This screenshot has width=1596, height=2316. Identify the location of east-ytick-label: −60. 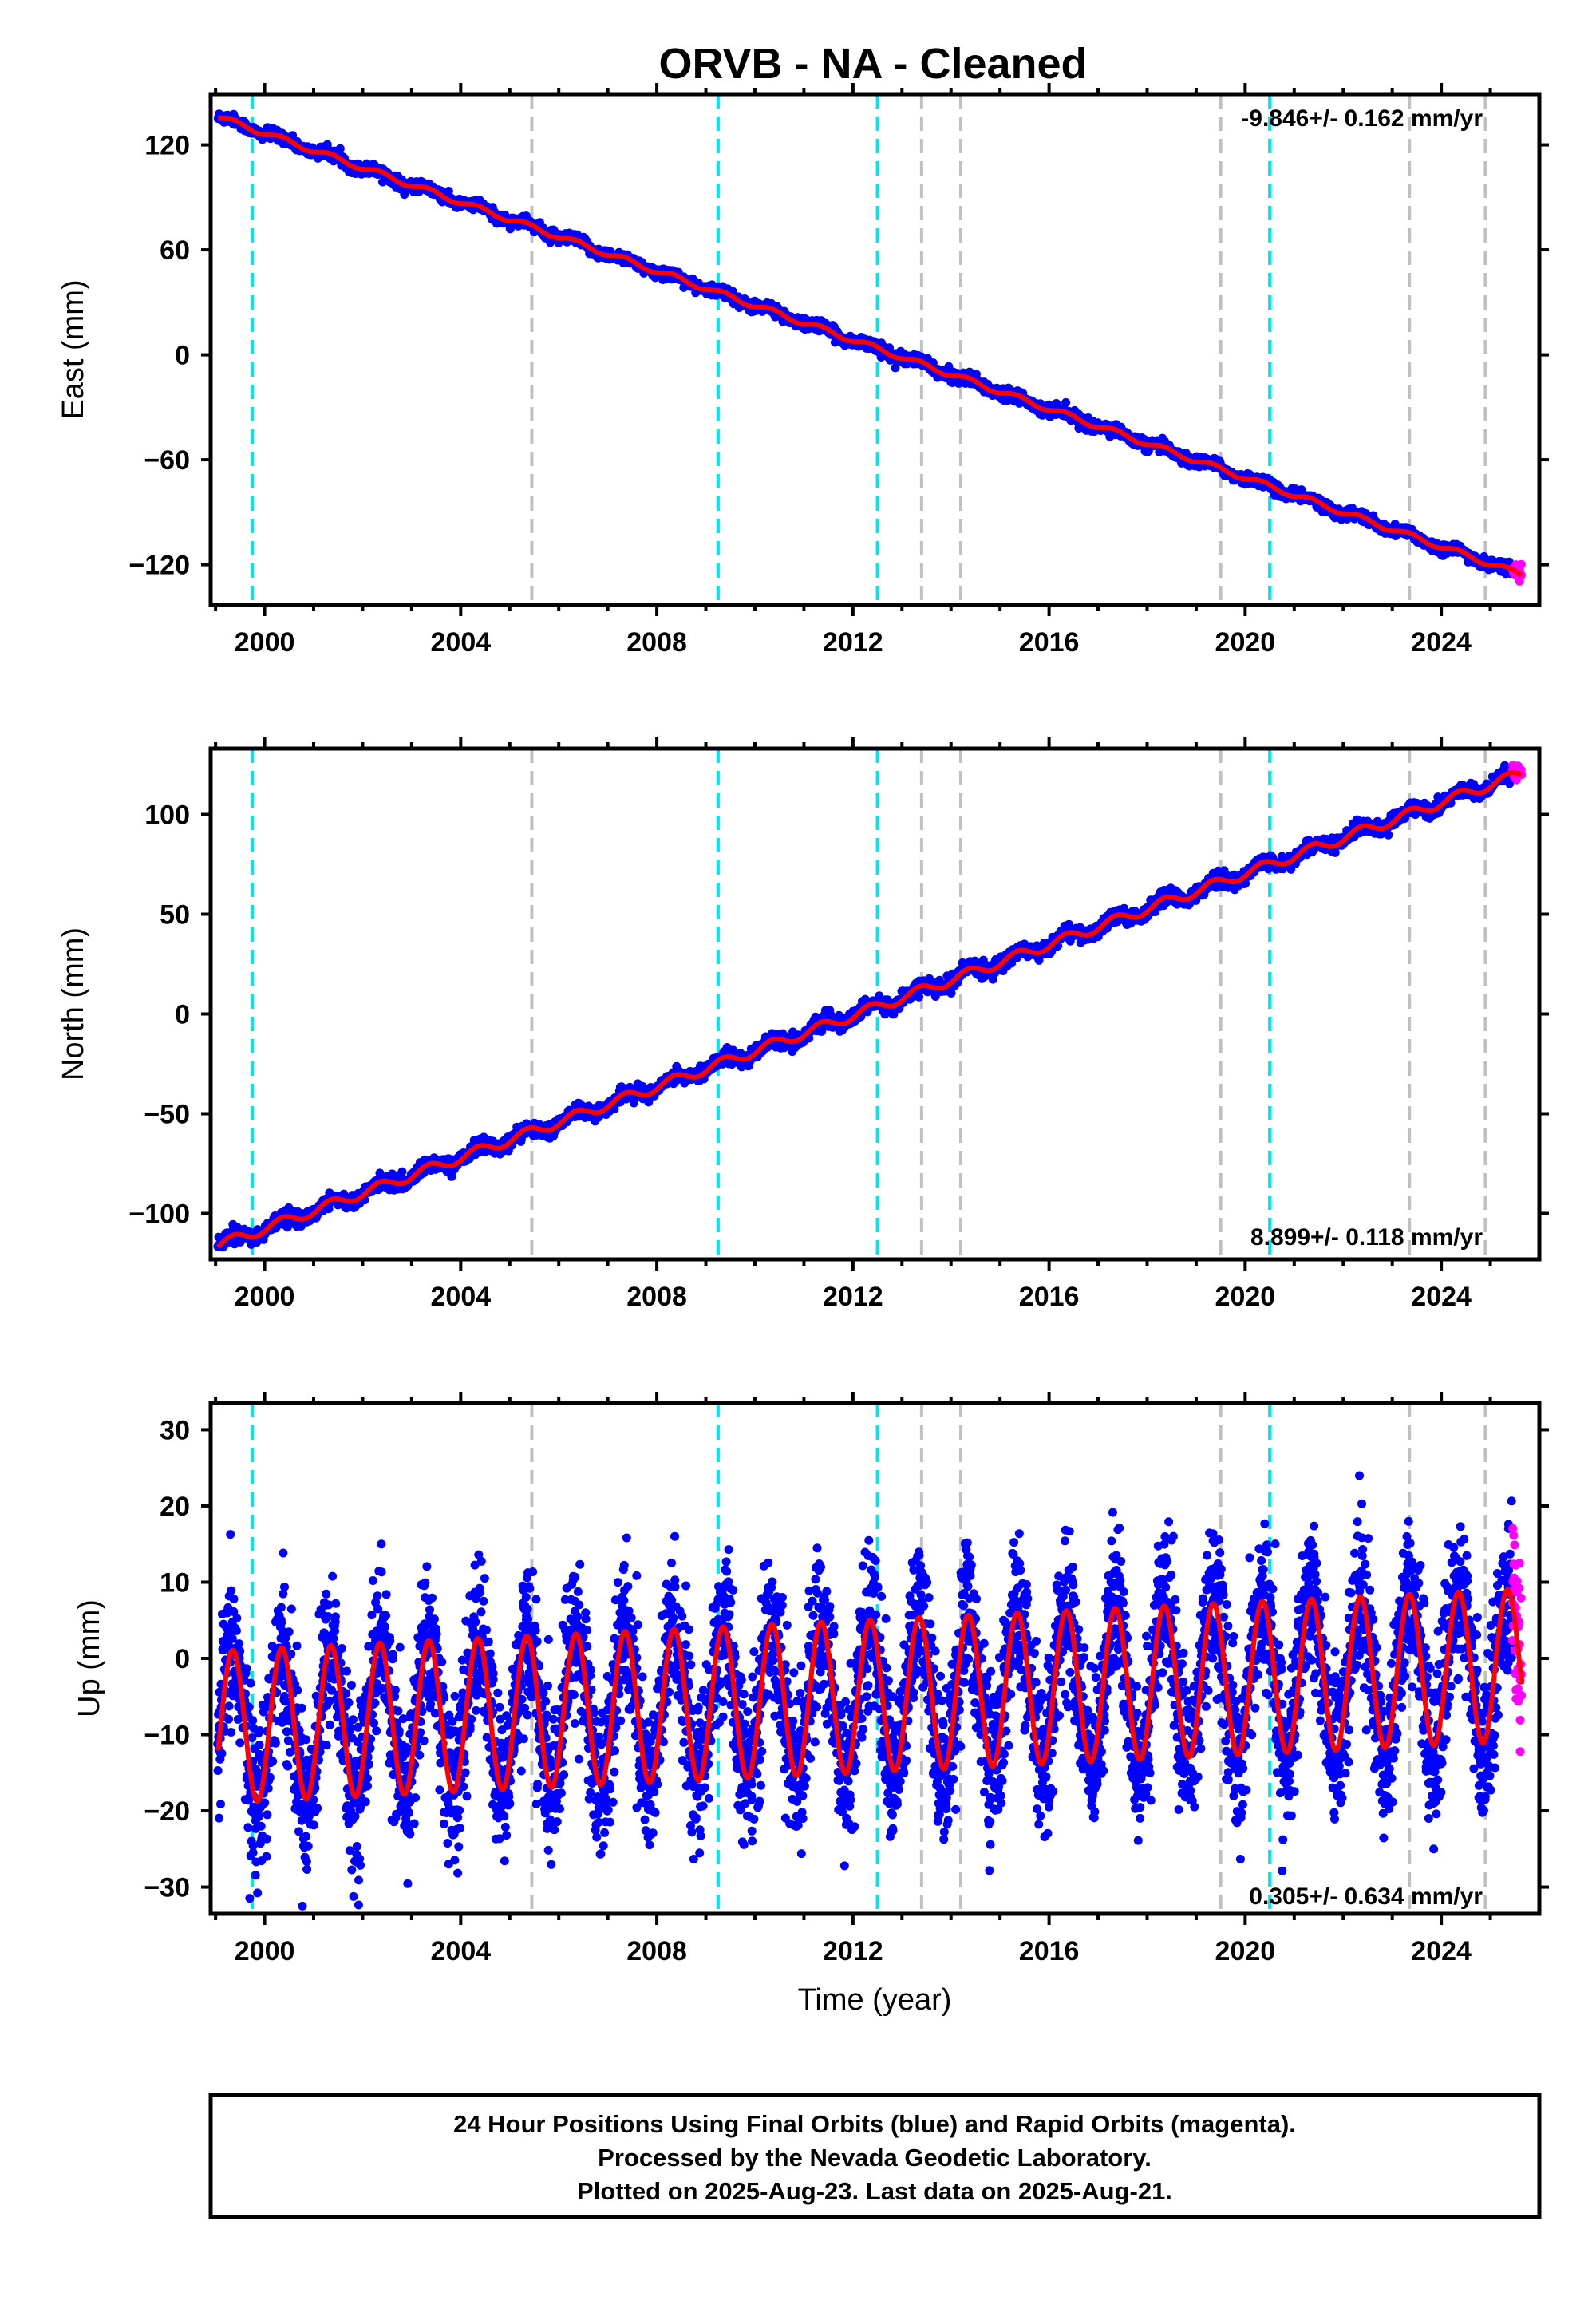
(167, 460).